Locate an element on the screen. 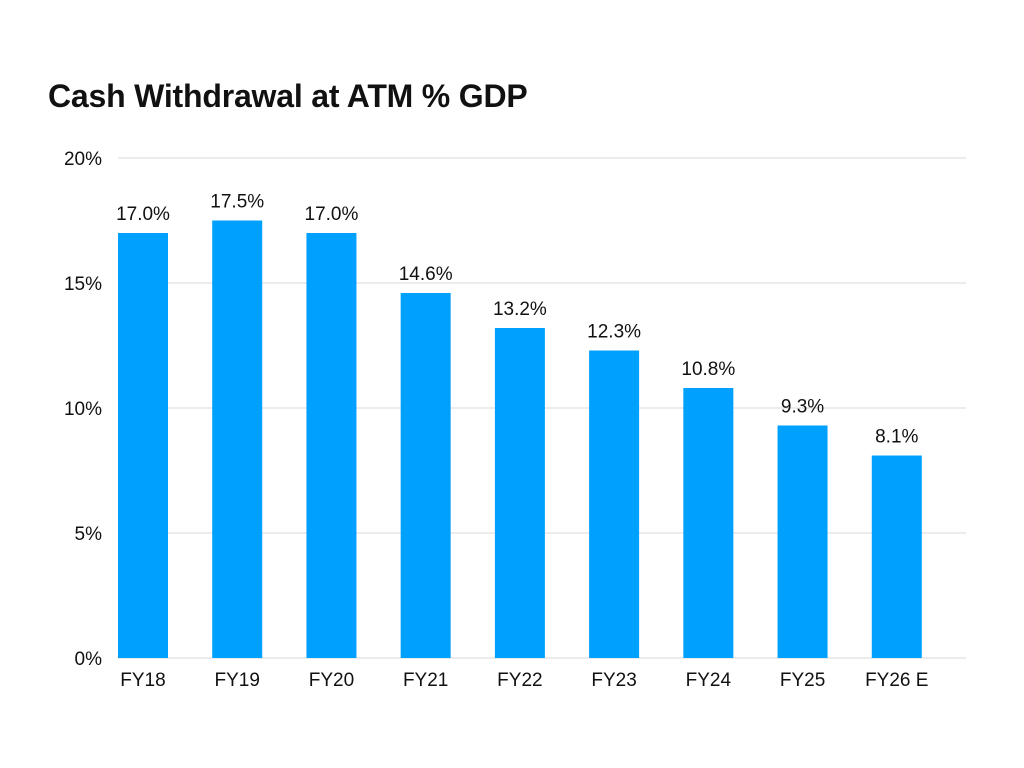 This screenshot has width=1024, height=768. x-tick-label: FY22 is located at coordinates (519, 680).